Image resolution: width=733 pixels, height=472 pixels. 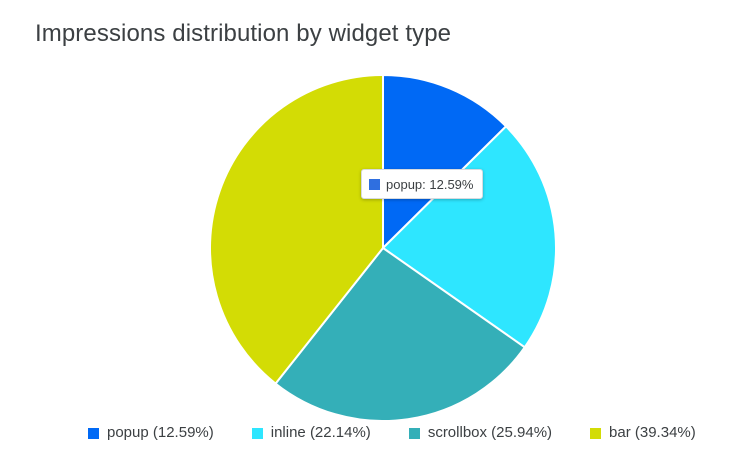 I want to click on legend-label: bar (39.34%), so click(x=652, y=432).